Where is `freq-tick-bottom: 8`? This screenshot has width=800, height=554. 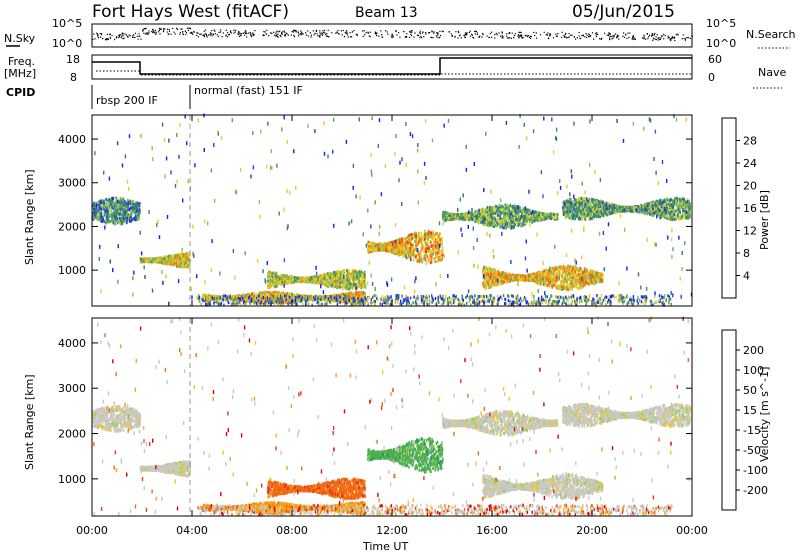 freq-tick-bottom: 8 is located at coordinates (73, 77).